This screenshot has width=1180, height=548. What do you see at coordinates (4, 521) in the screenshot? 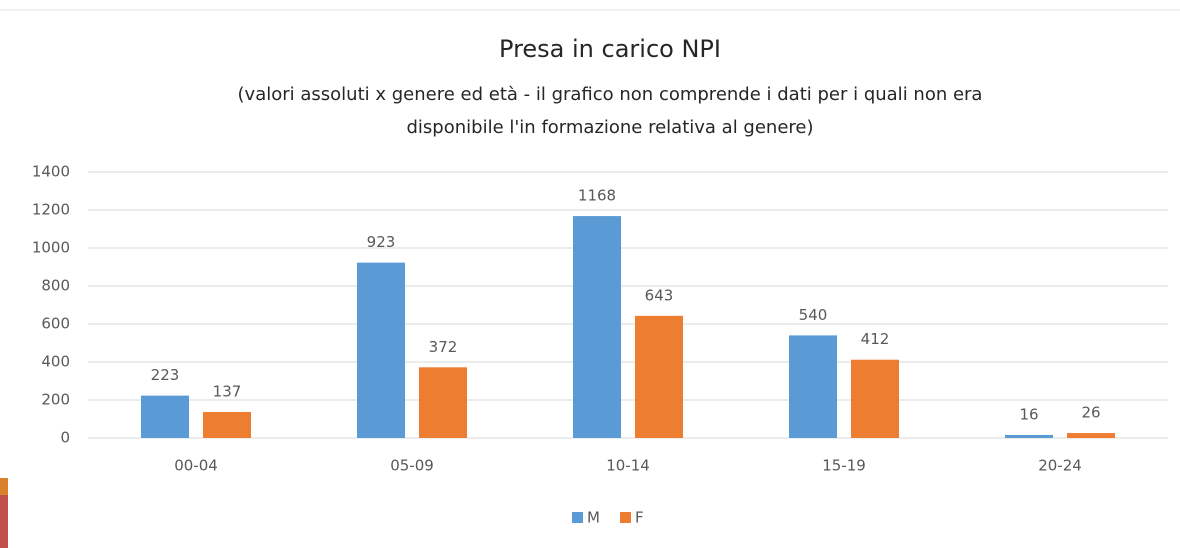
I see `slide-accent-dark` at bounding box center [4, 521].